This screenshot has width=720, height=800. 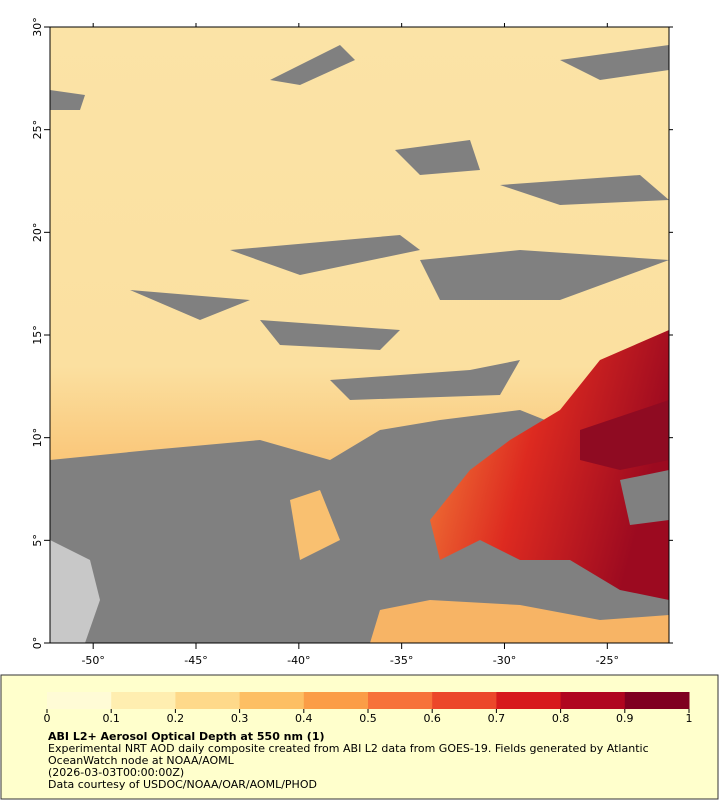 I want to click on colorbar-tick-label: 1, so click(x=689, y=718).